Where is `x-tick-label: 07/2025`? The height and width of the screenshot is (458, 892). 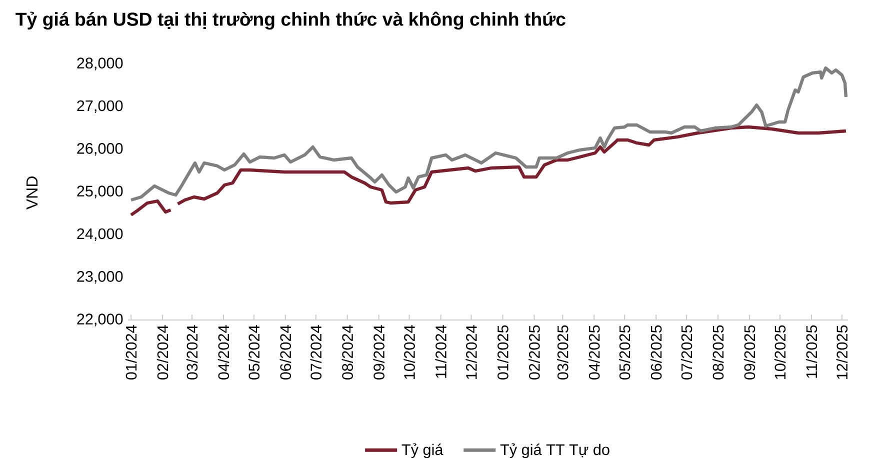 x-tick-label: 07/2025 is located at coordinates (686, 352).